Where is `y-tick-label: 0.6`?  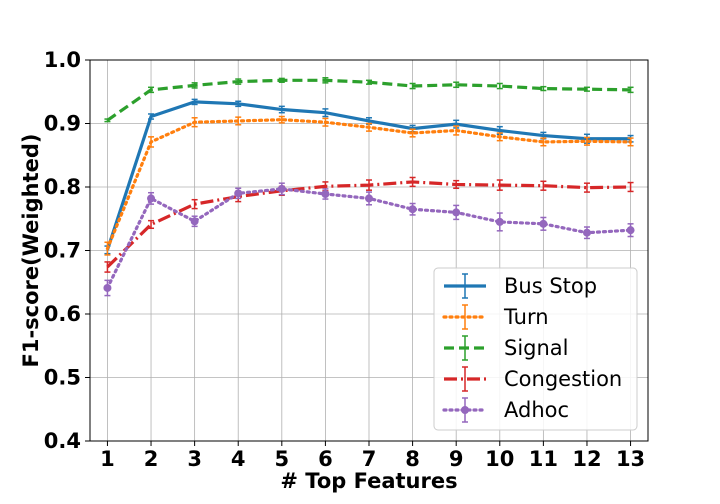 y-tick-label: 0.6 is located at coordinates (62, 314).